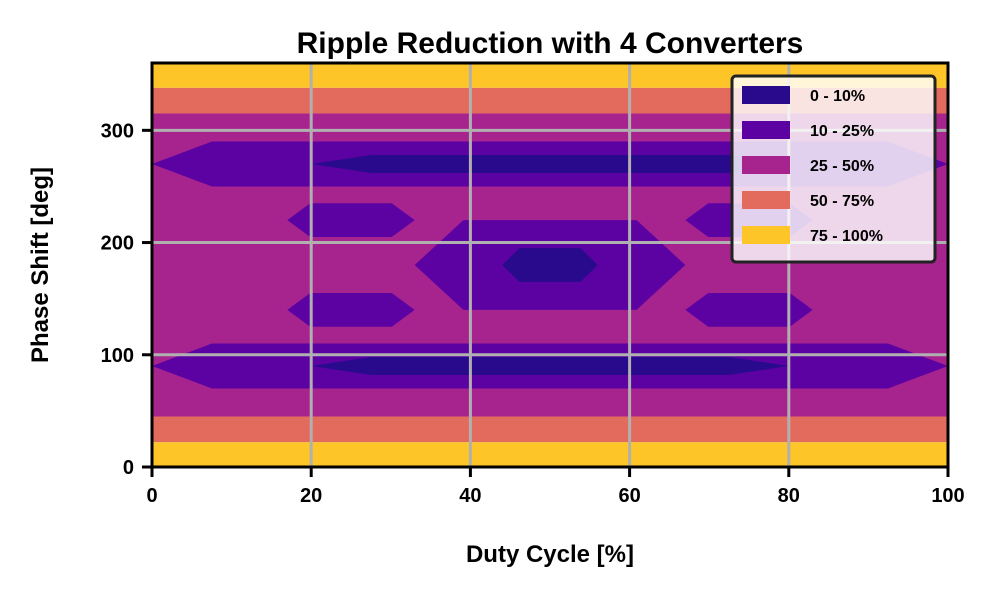 Image resolution: width=1000 pixels, height=600 pixels. Describe the element at coordinates (117, 131) in the screenshot. I see `y-tick-label: 300` at that location.